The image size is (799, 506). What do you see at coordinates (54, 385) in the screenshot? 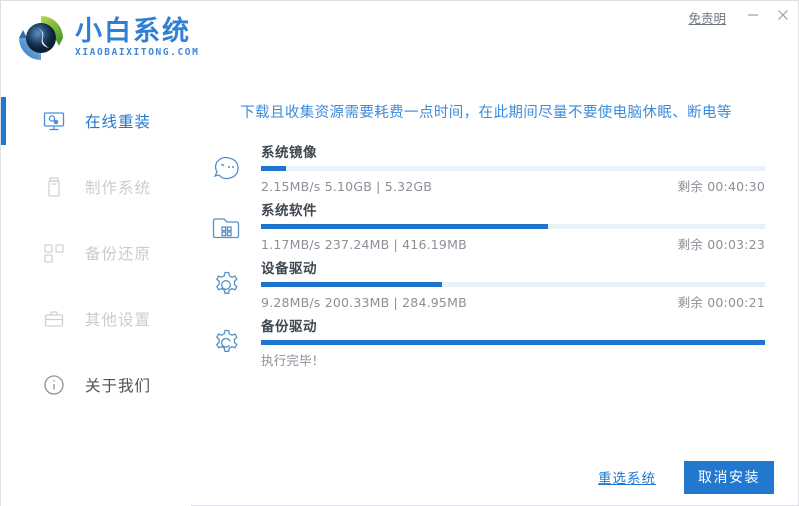
I see `info-circle-icon` at bounding box center [54, 385].